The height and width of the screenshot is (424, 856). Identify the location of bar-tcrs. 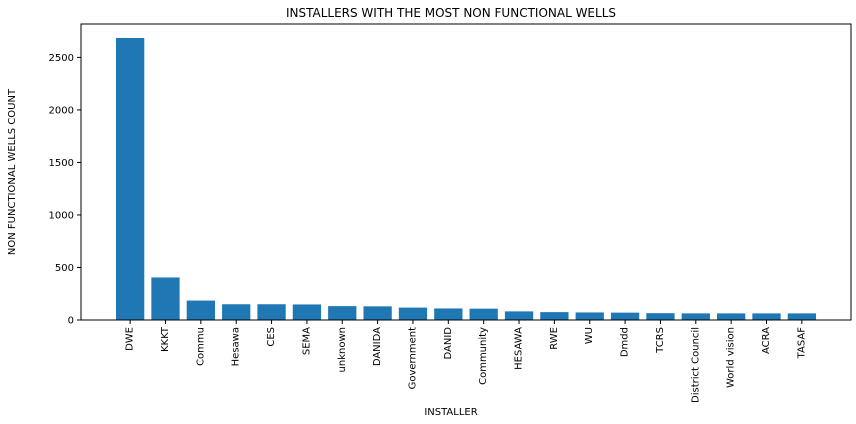
(660, 316).